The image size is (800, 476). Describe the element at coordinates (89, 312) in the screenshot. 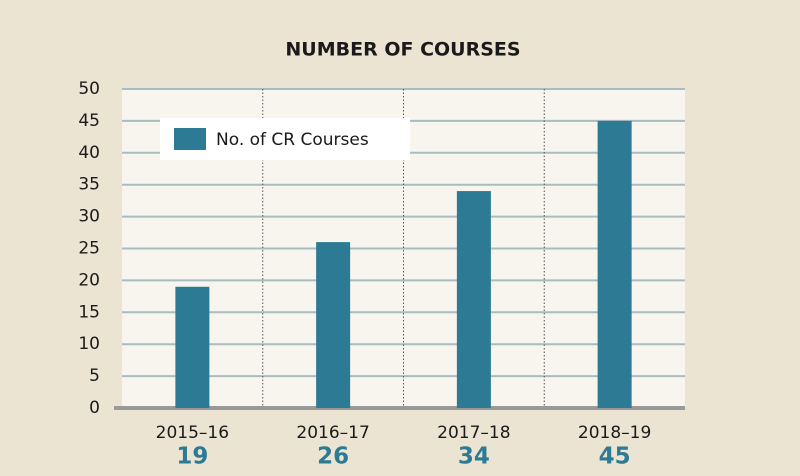

I see `y-tick-label: 15` at that location.